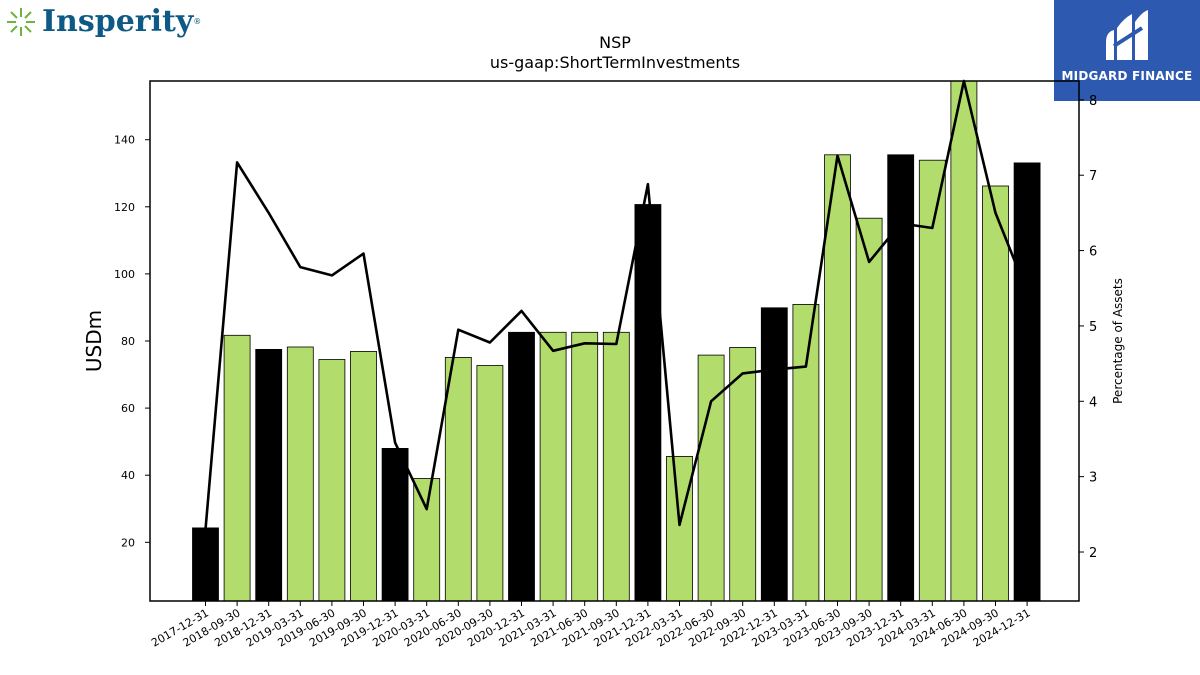 Image resolution: width=1200 pixels, height=675 pixels. I want to click on y-axis-label: USDm, so click(94, 341).